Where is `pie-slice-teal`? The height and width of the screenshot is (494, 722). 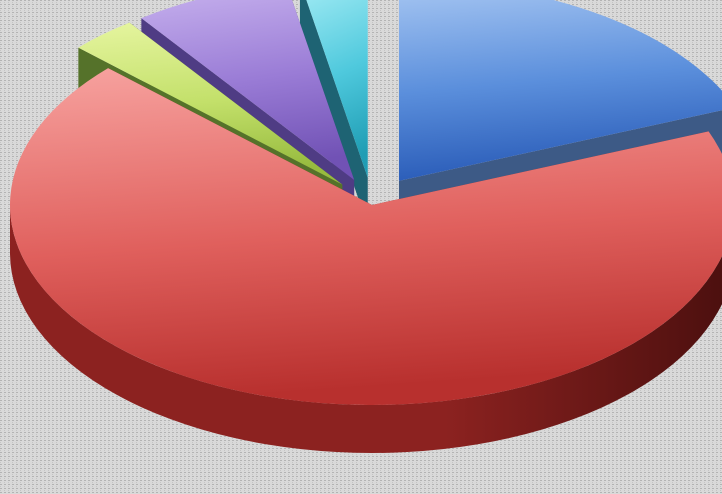 pie-slice-teal is located at coordinates (333, 113).